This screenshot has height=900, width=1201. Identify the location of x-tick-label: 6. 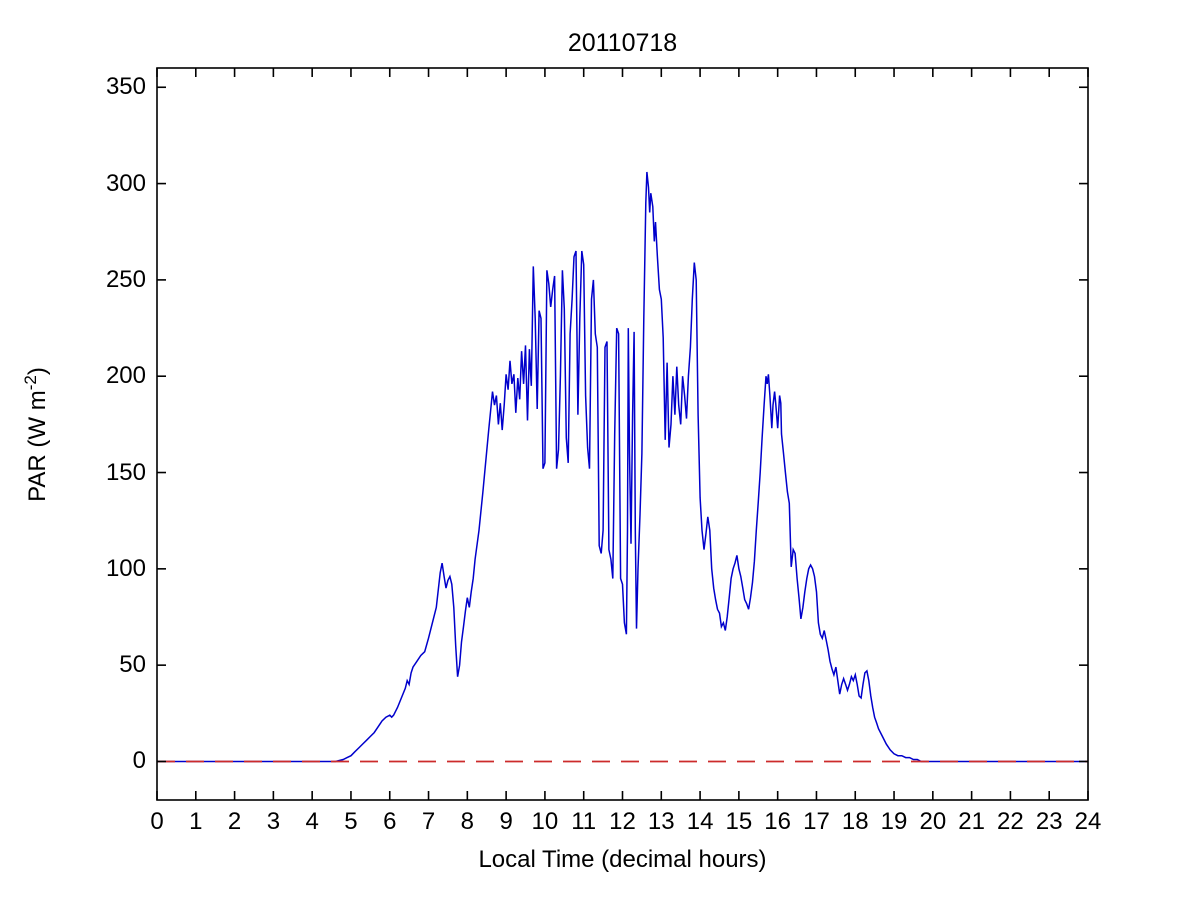
(390, 821).